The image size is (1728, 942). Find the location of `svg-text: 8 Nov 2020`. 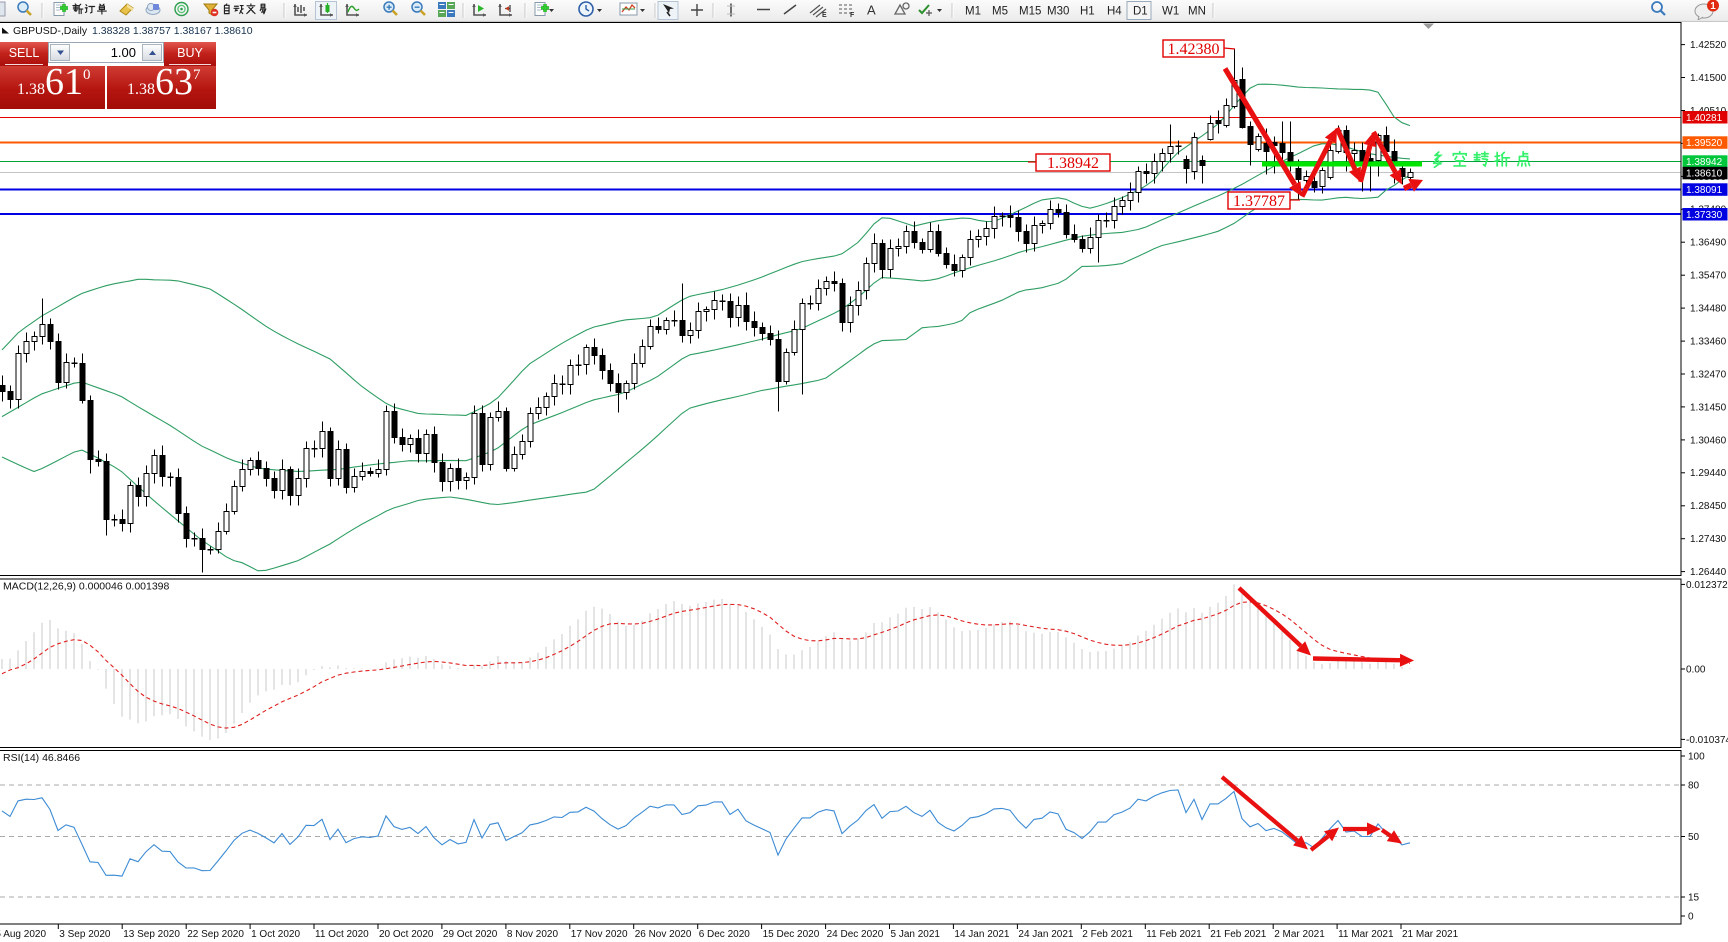

svg-text: 8 Nov 2020 is located at coordinates (533, 934).